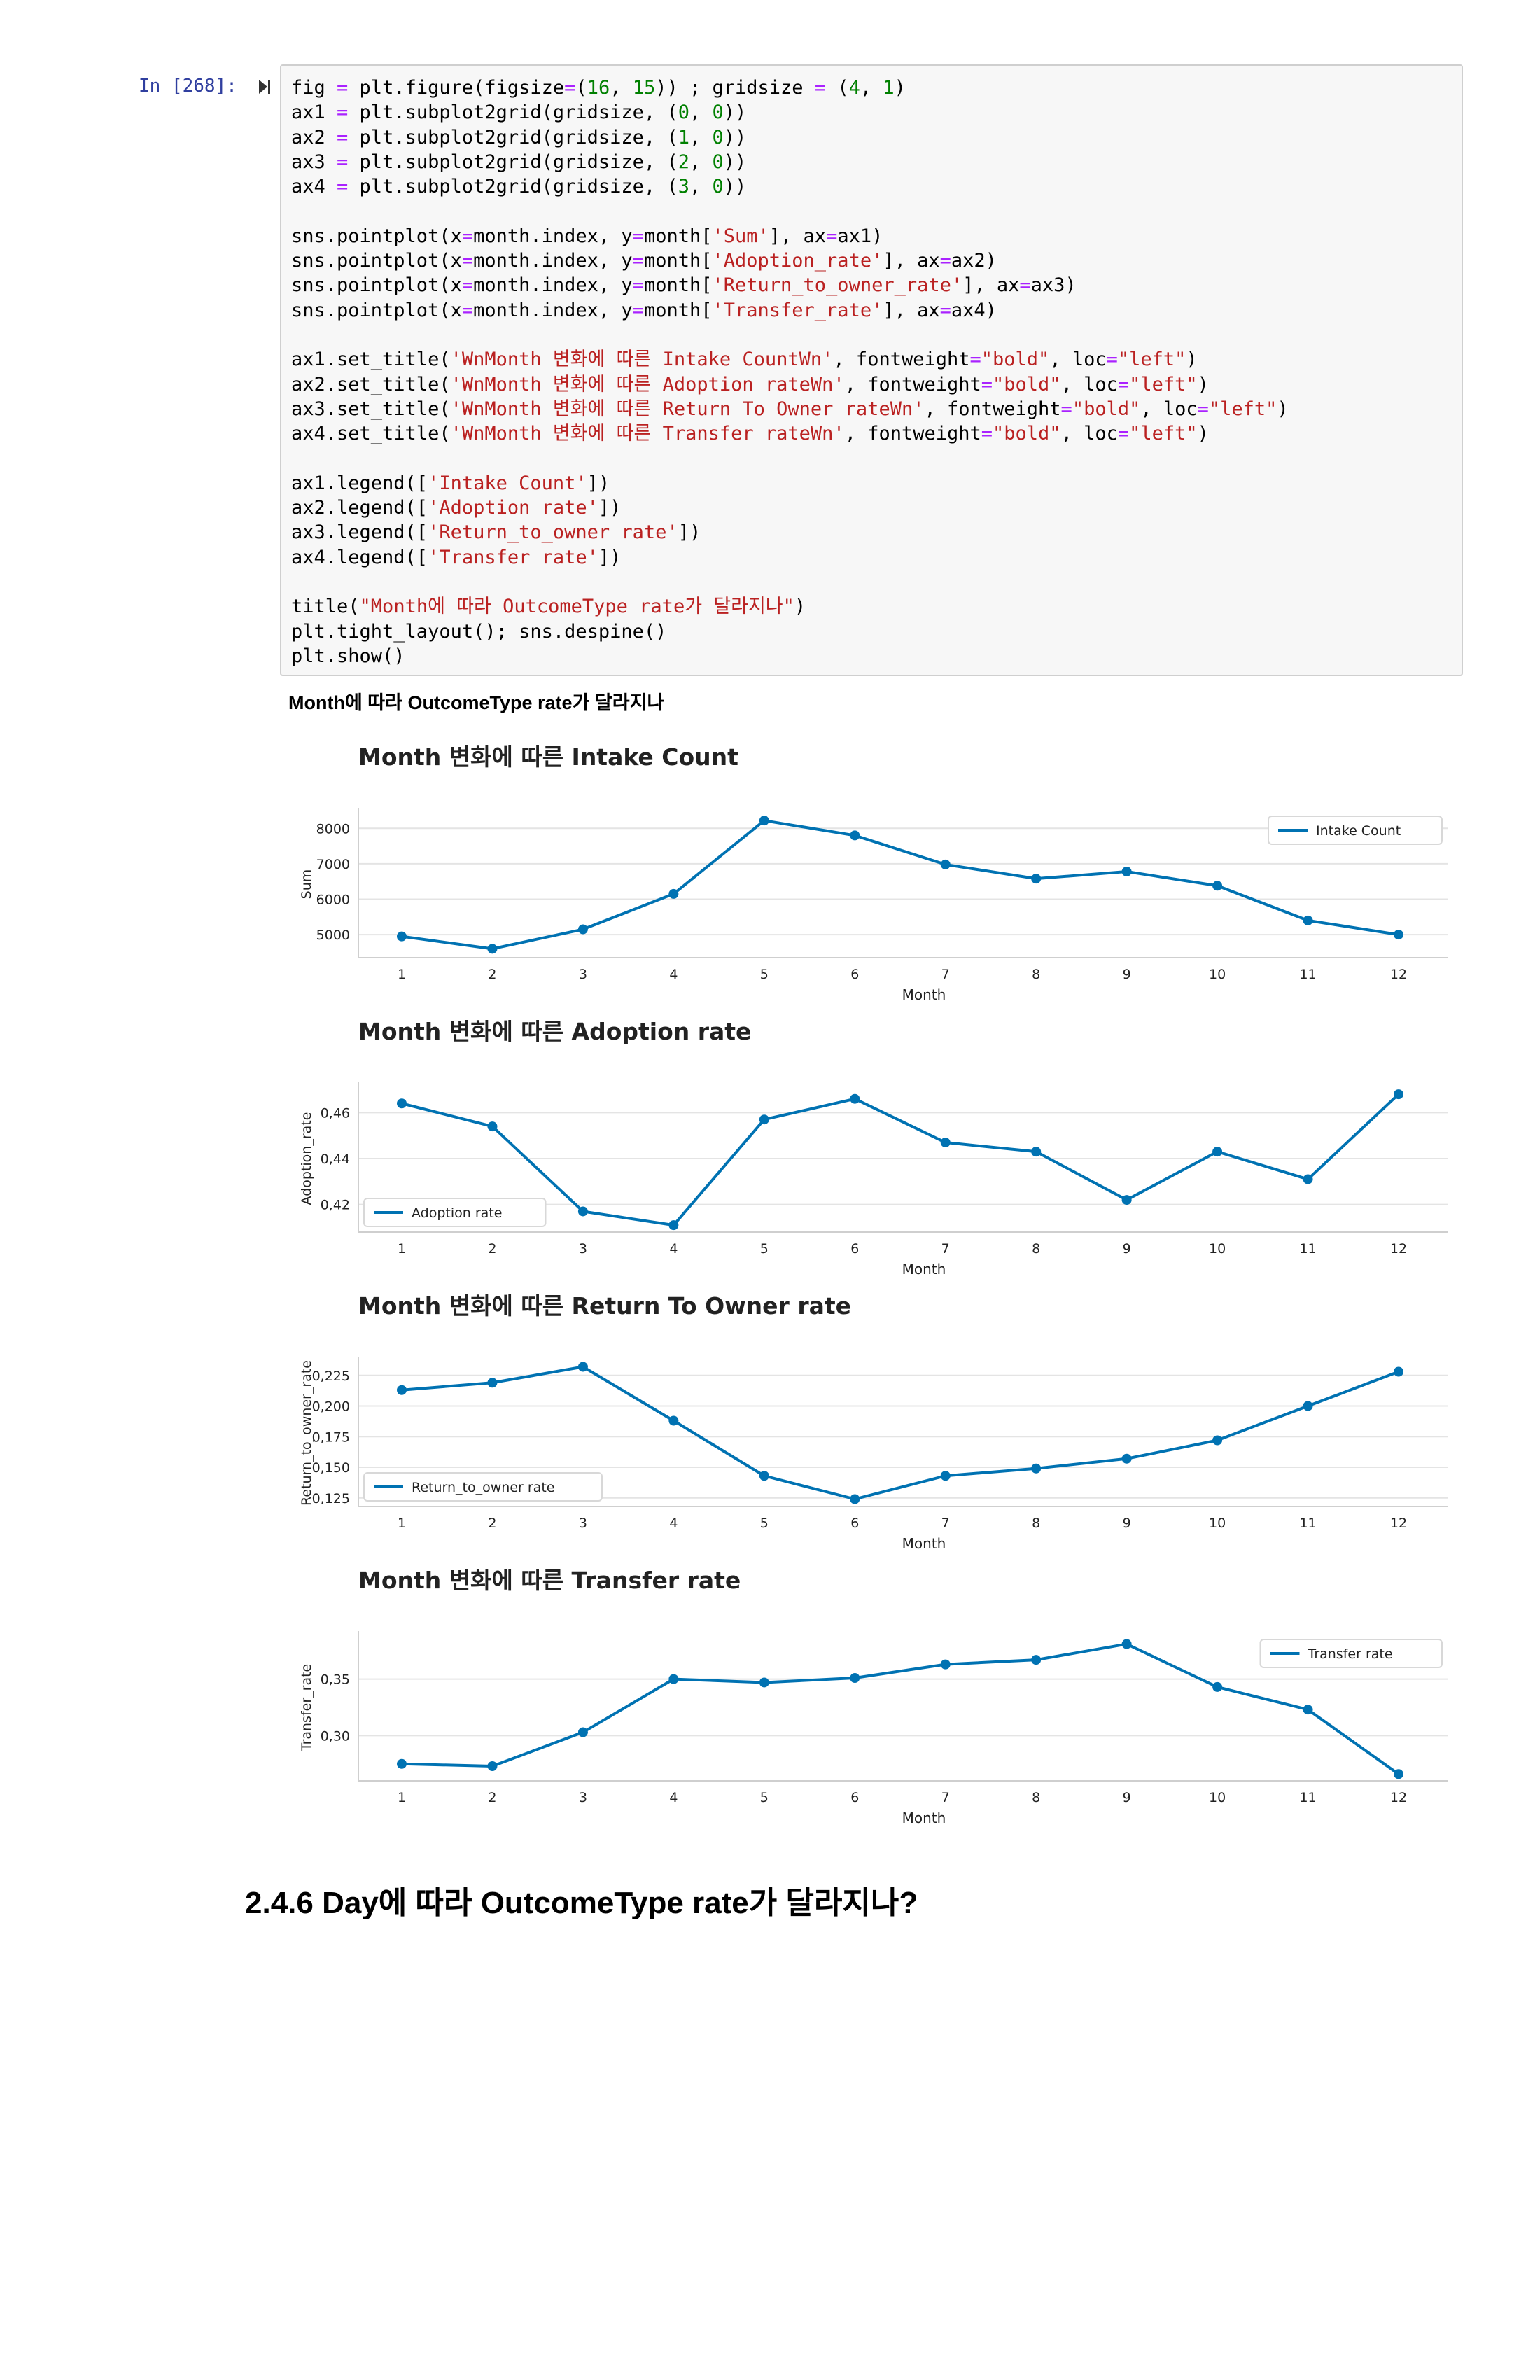  I want to click on section-heading: 2.4.6 Day에 따라 OutcomeType rate가 달라지나?, so click(581, 1903).